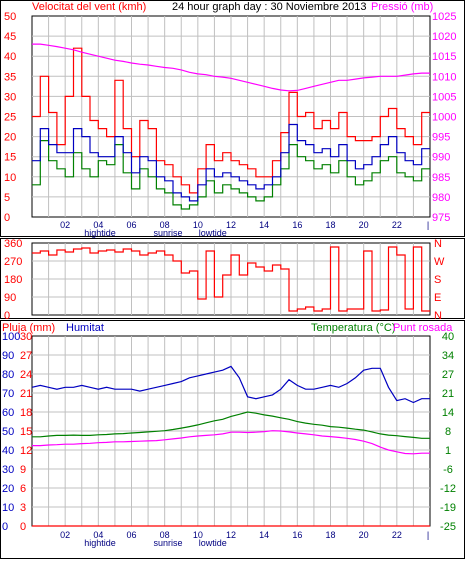 The image size is (465, 566). Describe the element at coordinates (26, 394) in the screenshot. I see `rain-y-tick: 21` at that location.